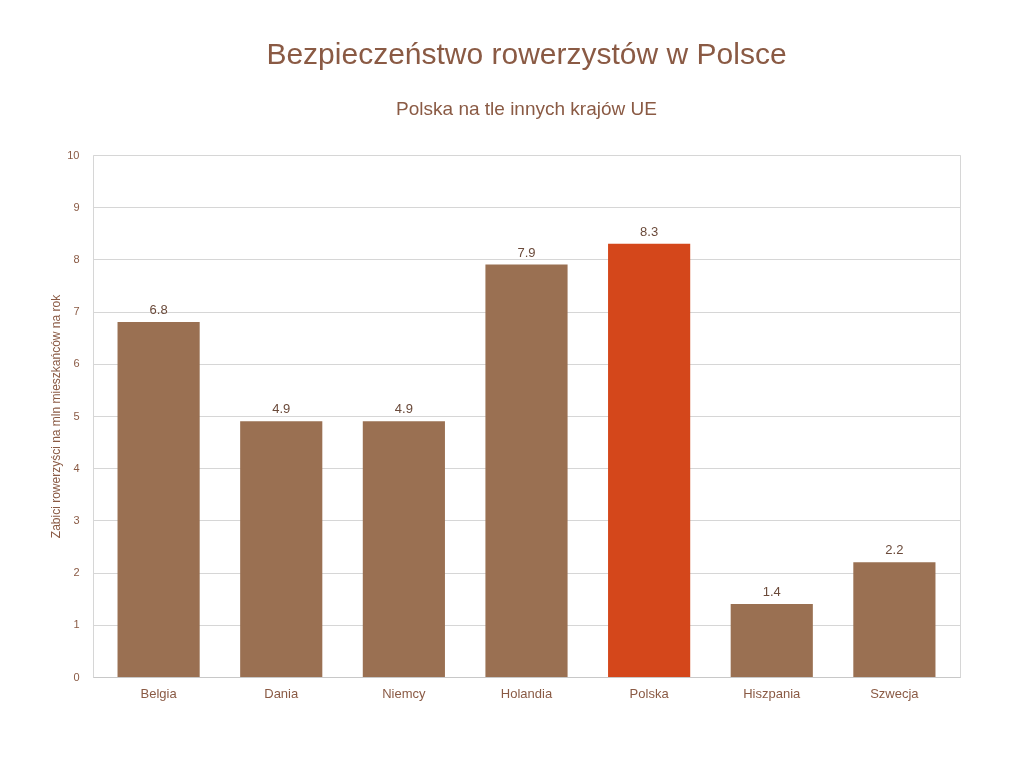  Describe the element at coordinates (895, 693) in the screenshot. I see `x-tick-label: Szwecja` at that location.